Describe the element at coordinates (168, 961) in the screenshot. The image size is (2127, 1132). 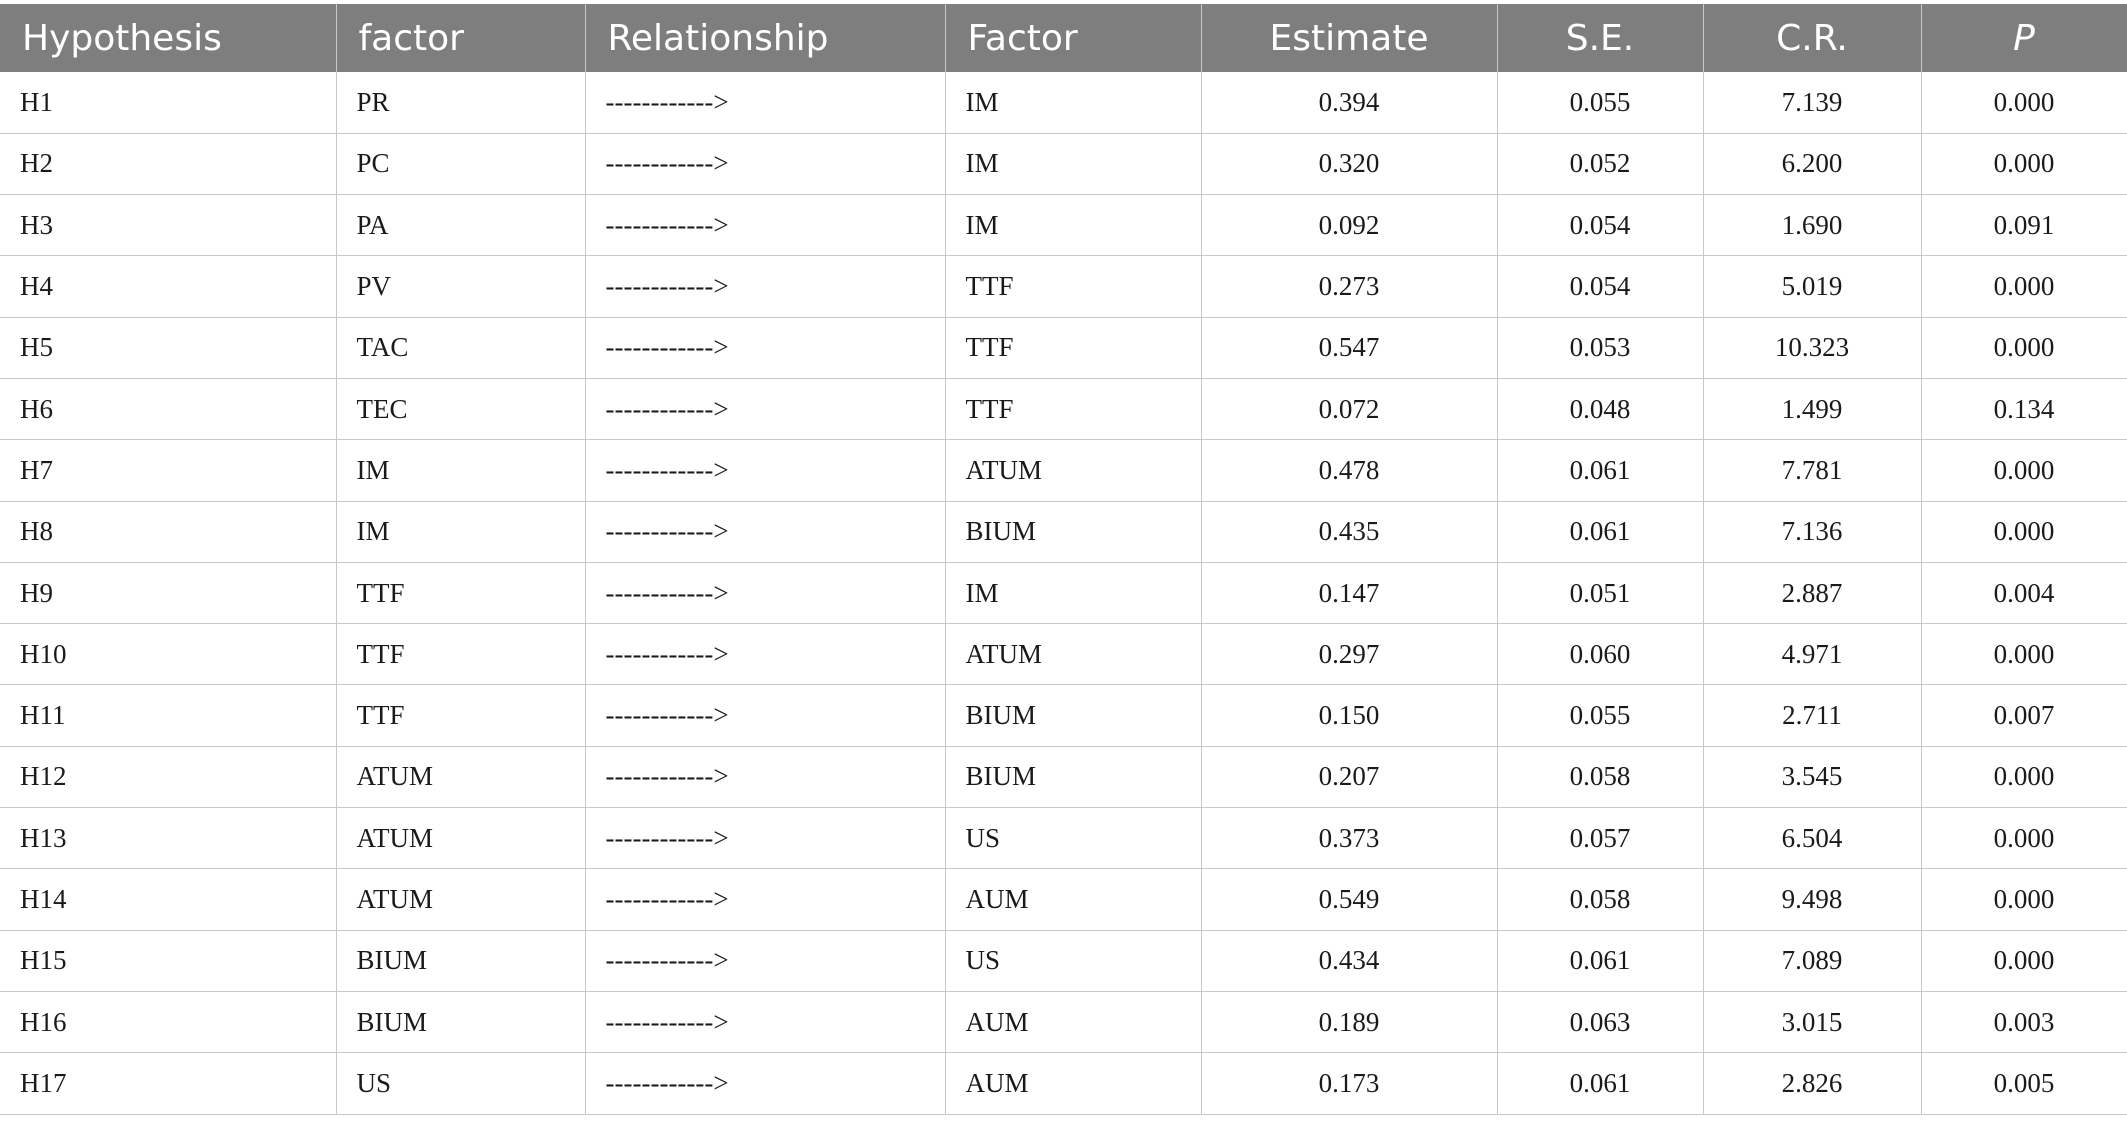
I see `hypothesis-cell: H15` at that location.